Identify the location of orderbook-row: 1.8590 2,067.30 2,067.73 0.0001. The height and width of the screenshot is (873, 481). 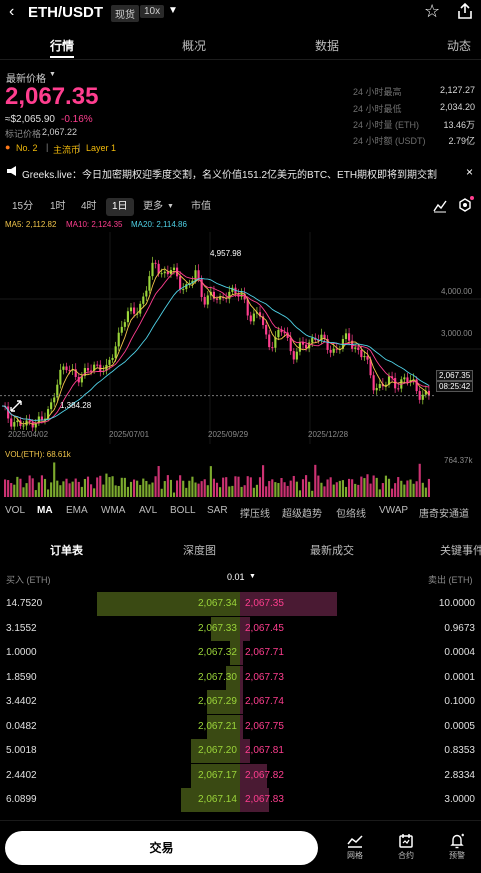
(240, 677).